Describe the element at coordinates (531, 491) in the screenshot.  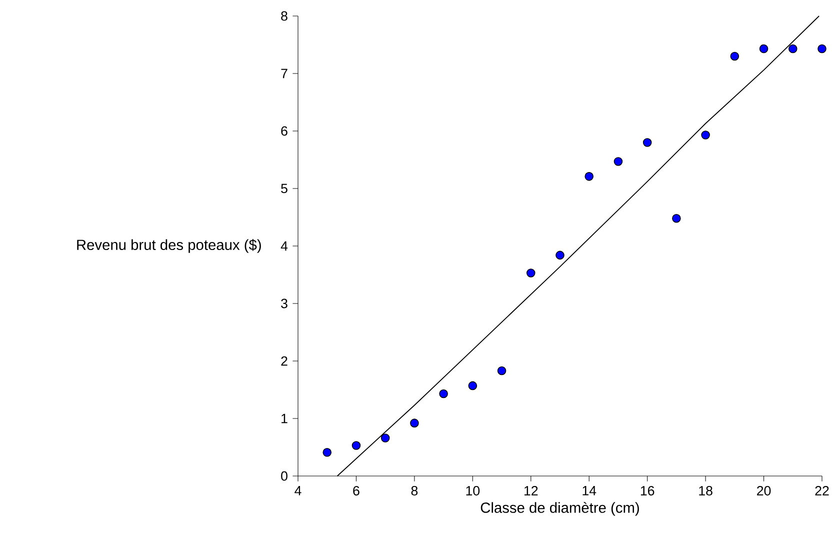
I see `x-tick-label: 12` at that location.